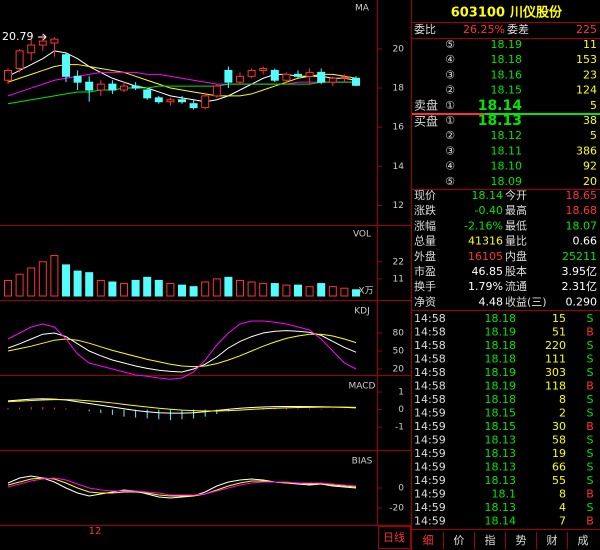 The height and width of the screenshot is (550, 600). What do you see at coordinates (488, 271) in the screenshot?
I see `quote-text: 46.85` at bounding box center [488, 271].